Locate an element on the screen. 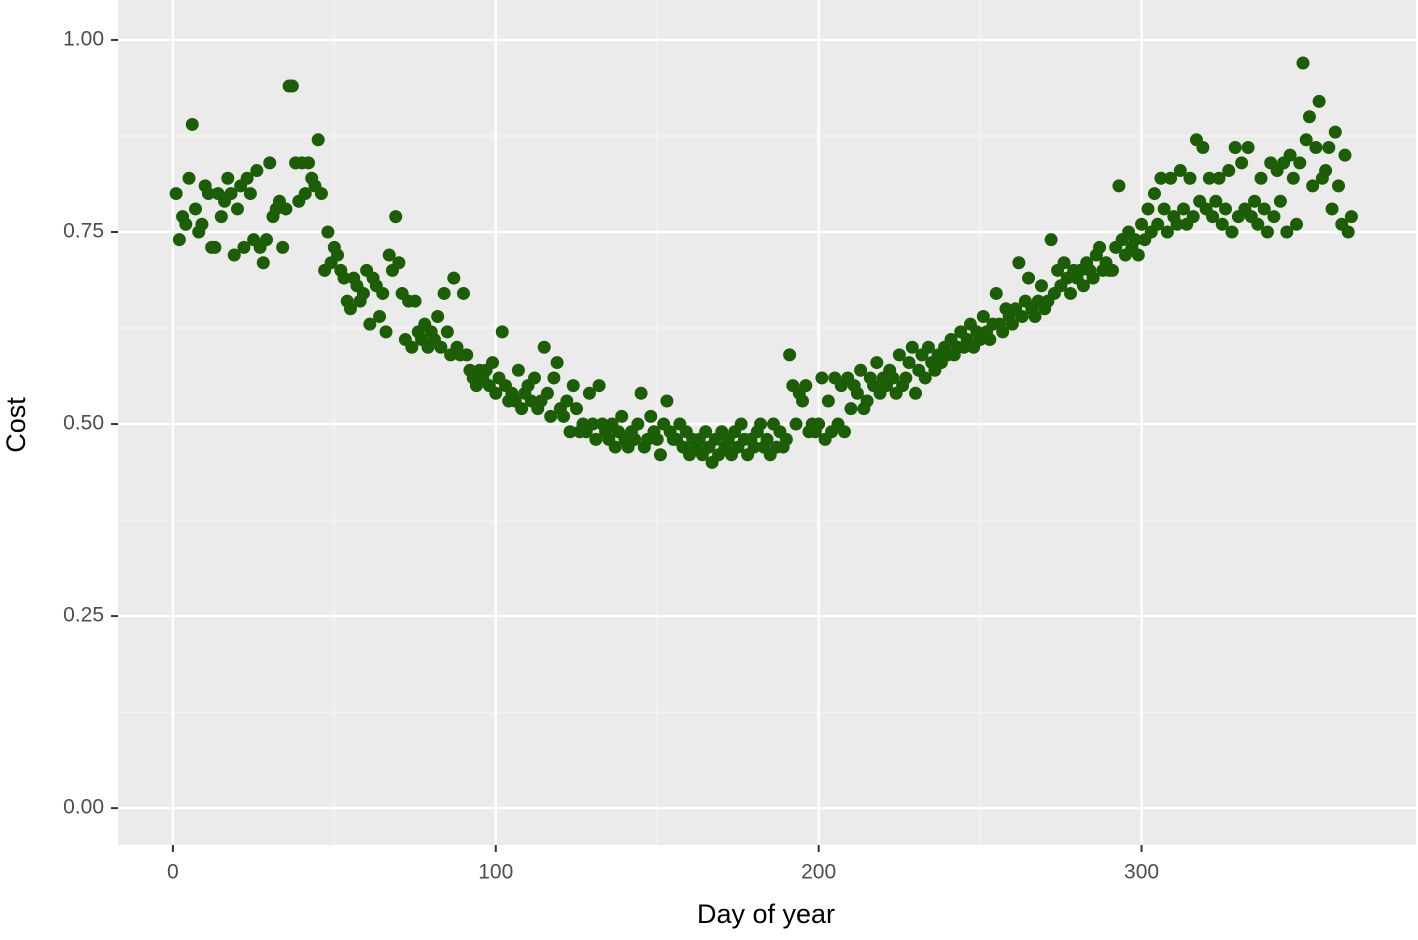  y-tick-label: 0.75 is located at coordinates (83, 231).